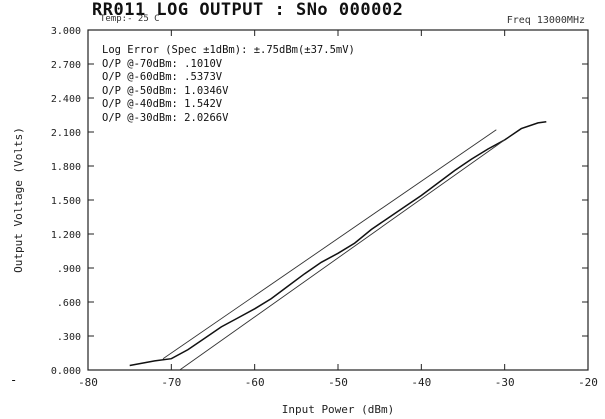  What do you see at coordinates (69, 337) in the screenshot?
I see `y-tick-label: .300` at bounding box center [69, 337].